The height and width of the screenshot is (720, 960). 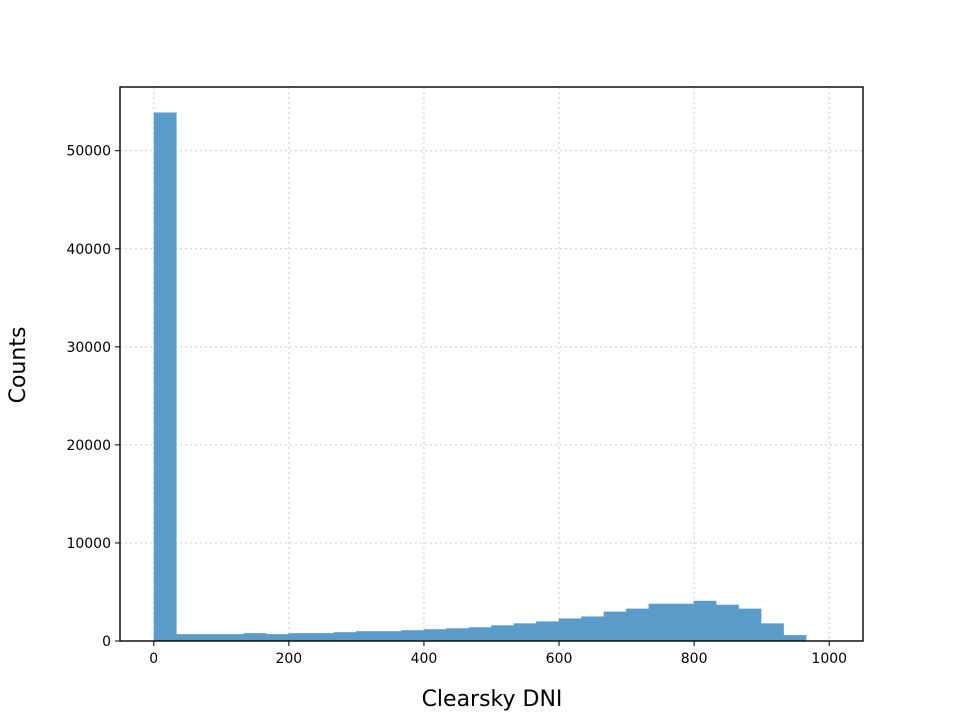 I want to click on x-tick-label: 200, so click(x=288, y=659).